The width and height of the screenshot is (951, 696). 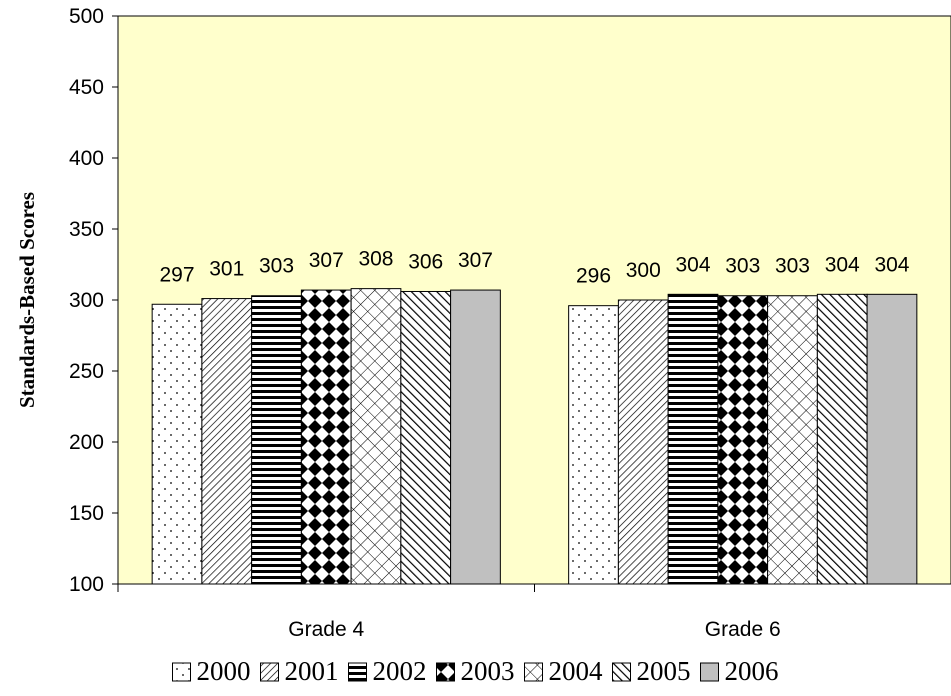 I want to click on y-tick-label: 300, so click(x=86, y=300).